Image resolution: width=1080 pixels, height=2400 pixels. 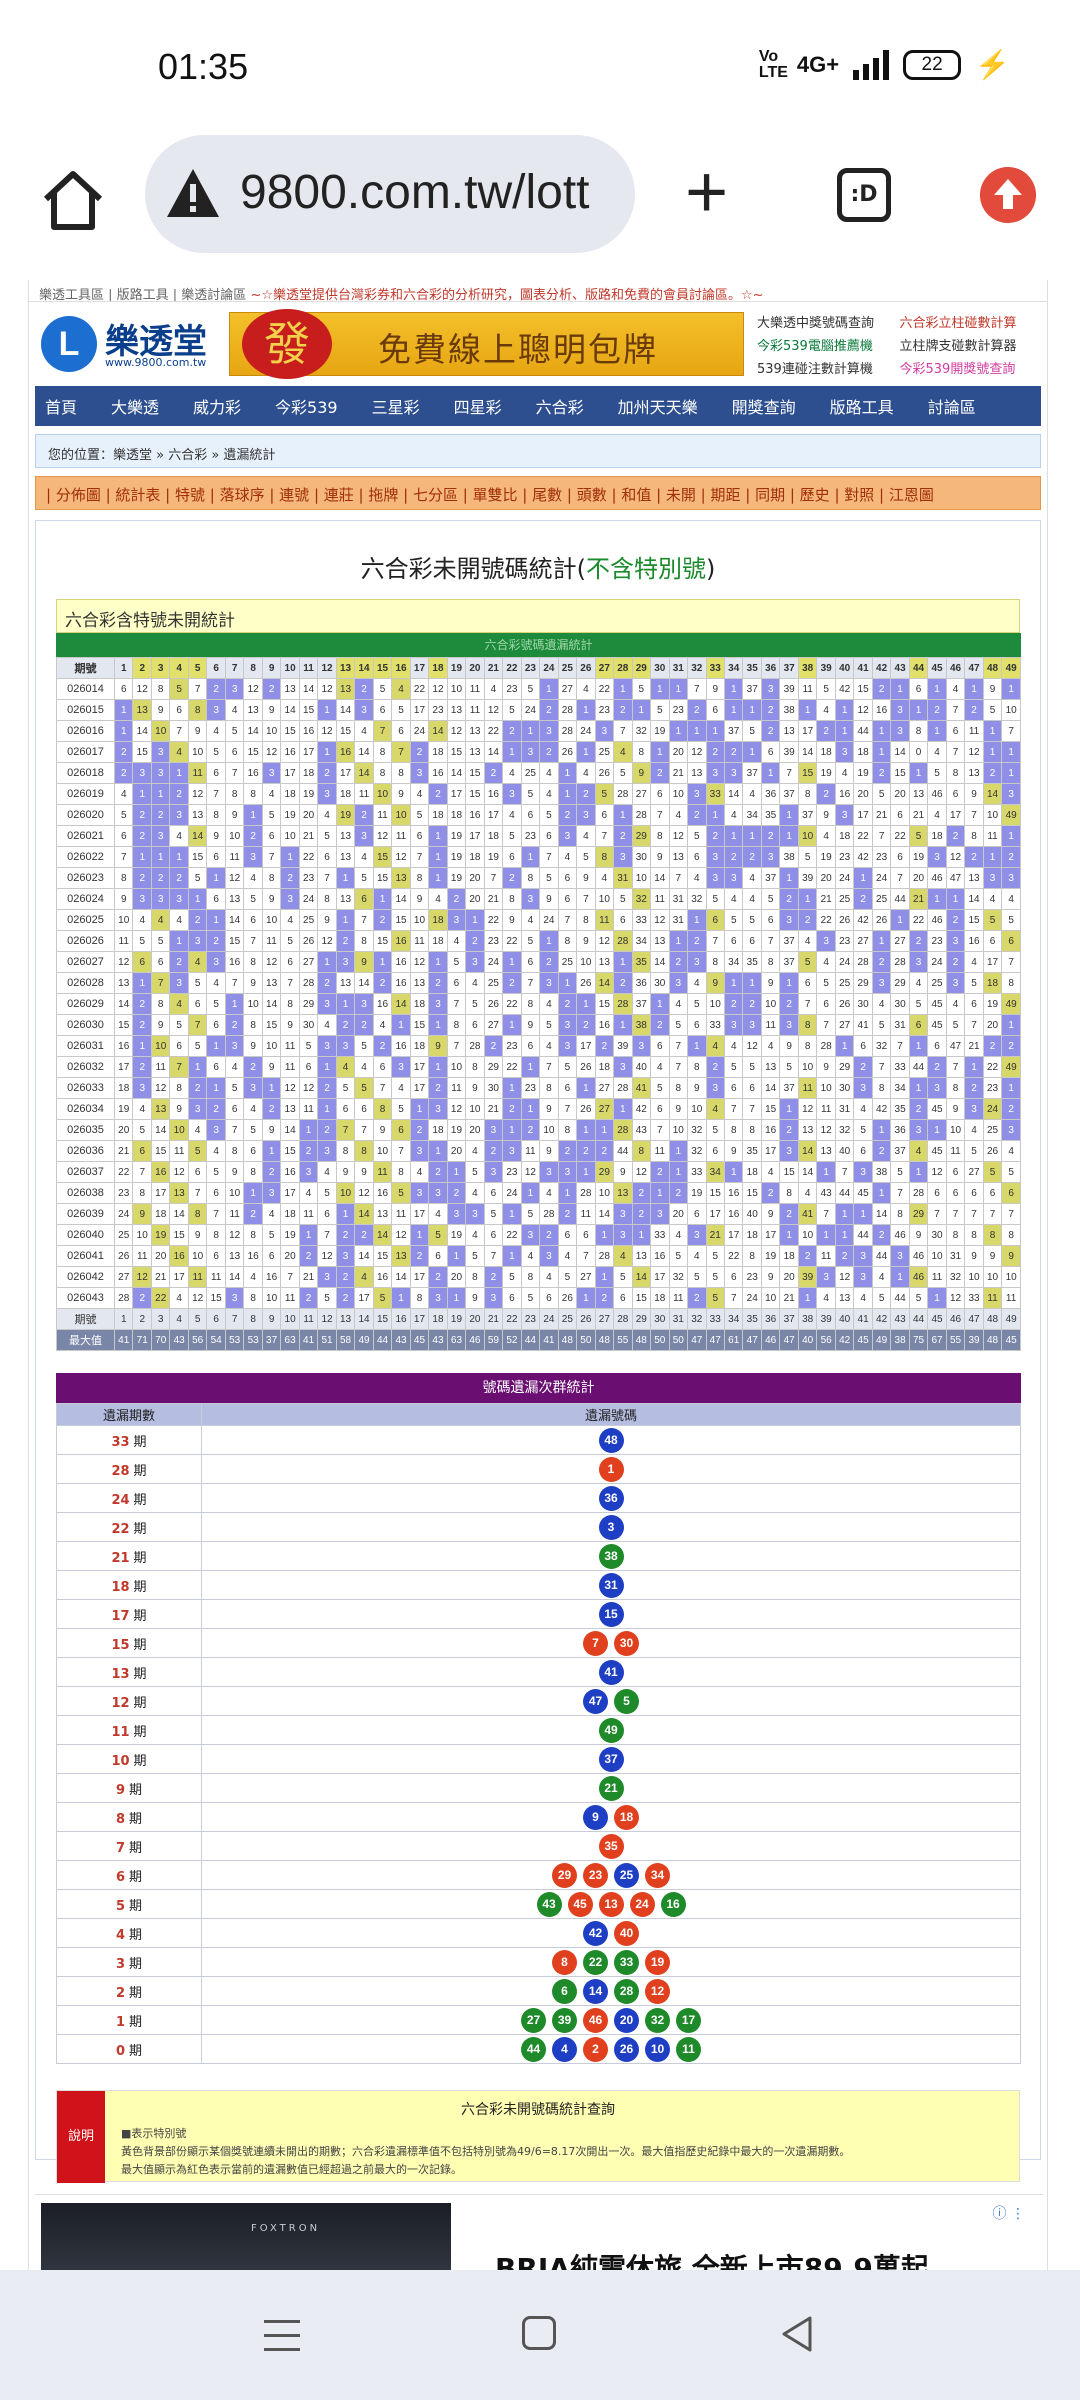 What do you see at coordinates (798, 2334) in the screenshot?
I see `back-icon` at bounding box center [798, 2334].